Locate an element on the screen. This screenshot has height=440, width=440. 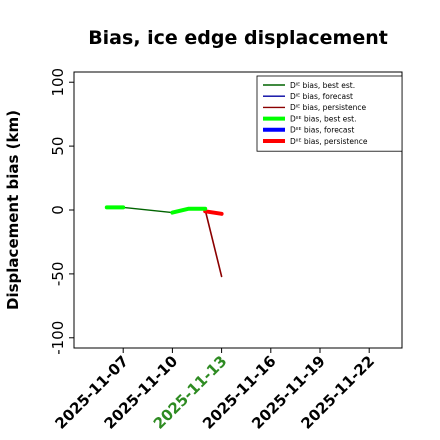
series-layer is located at coordinates (164, 241).